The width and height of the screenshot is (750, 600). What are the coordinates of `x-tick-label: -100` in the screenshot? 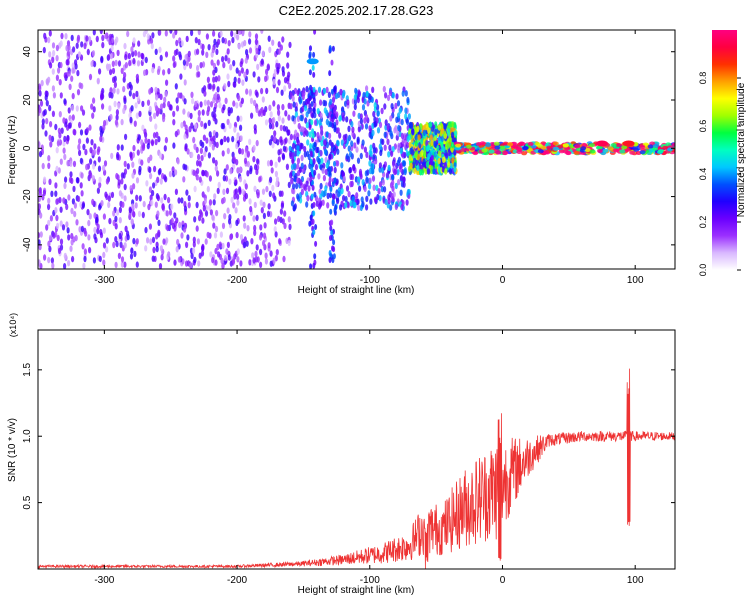 It's located at (370, 580).